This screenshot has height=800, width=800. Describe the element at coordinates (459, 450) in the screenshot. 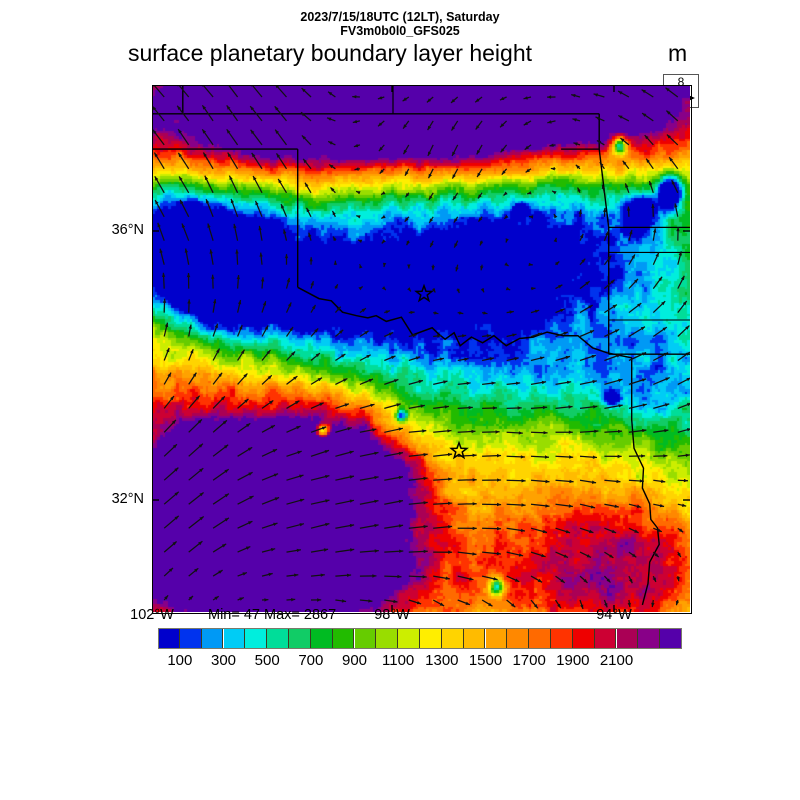

I see `station-star-south` at that location.